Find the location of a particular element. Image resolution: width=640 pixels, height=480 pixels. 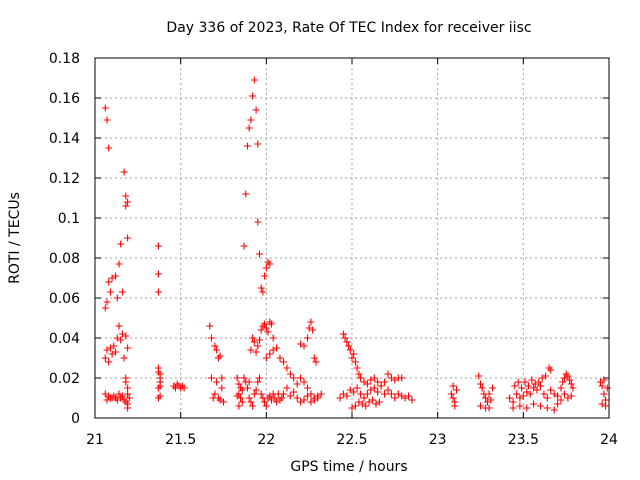

x-tick-label: 23 is located at coordinates (438, 440).